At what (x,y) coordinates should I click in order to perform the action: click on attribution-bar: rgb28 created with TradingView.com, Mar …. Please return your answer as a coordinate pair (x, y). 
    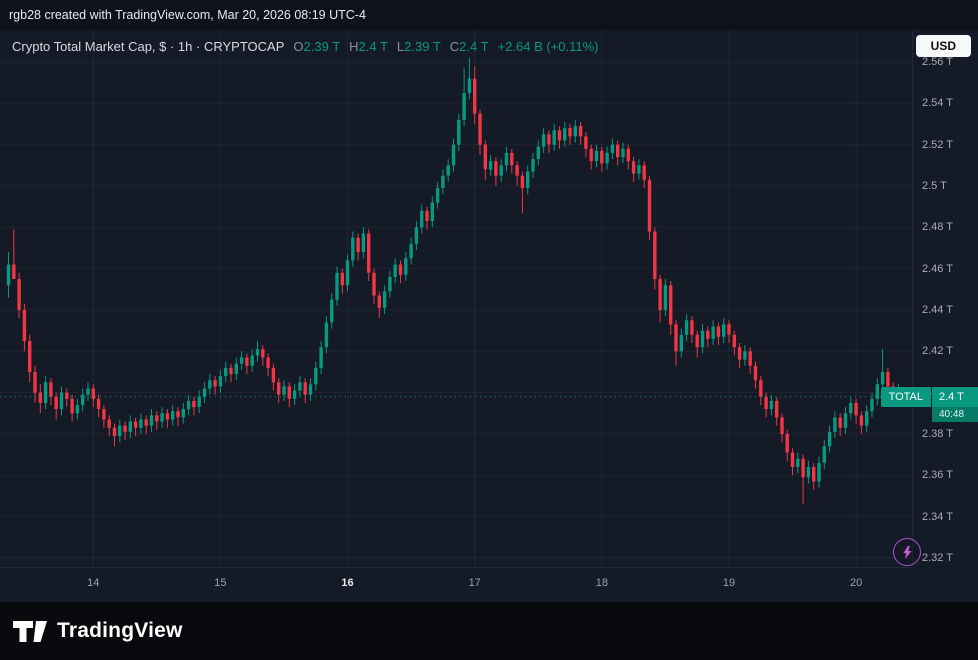
    Looking at the image, I should click on (489, 15).